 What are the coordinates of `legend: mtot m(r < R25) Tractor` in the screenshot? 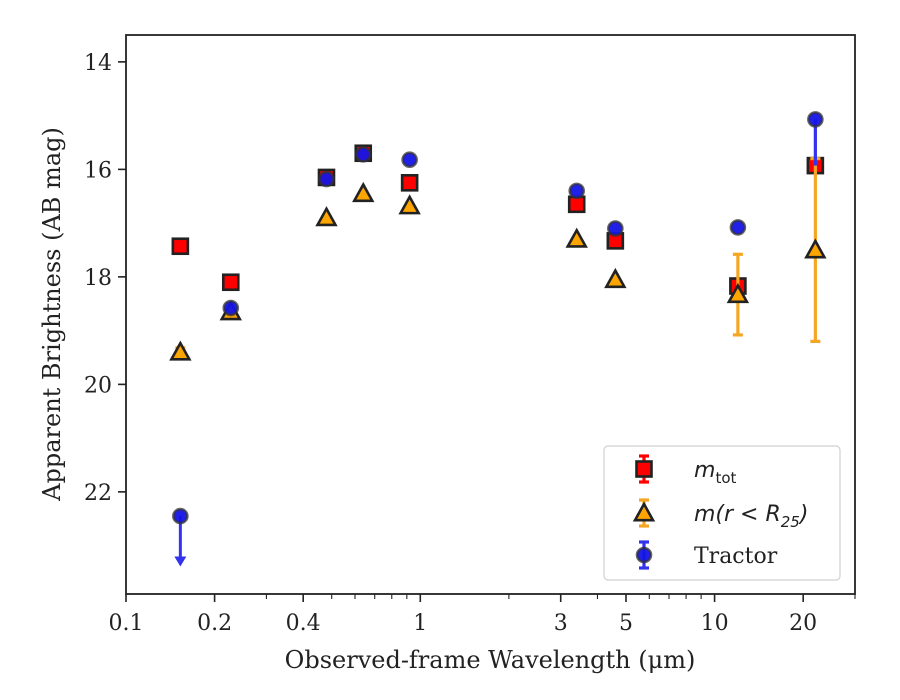 It's located at (722, 513).